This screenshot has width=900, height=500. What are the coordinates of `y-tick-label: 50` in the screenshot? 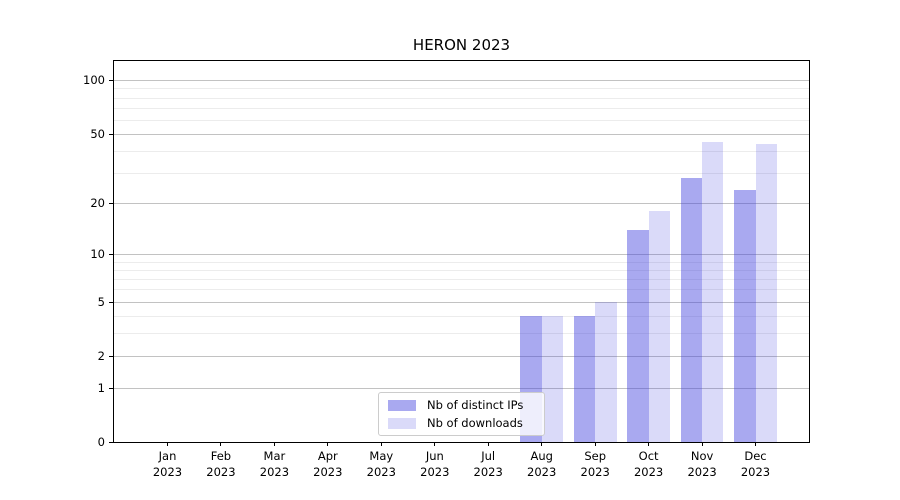 It's located at (97, 133).